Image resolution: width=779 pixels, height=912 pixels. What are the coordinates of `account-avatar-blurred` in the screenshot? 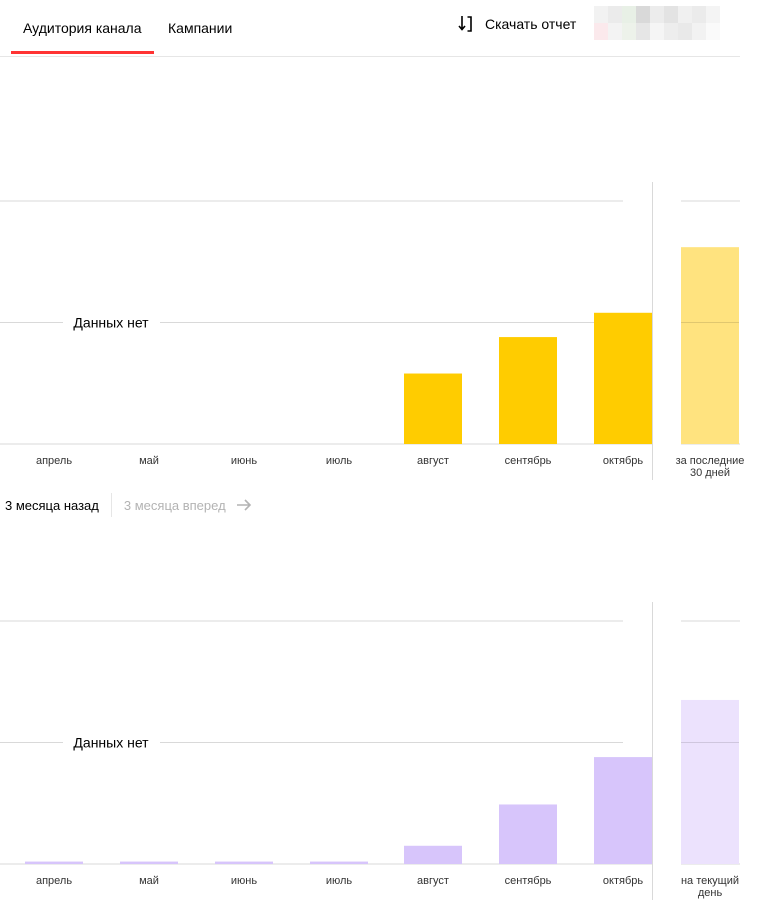 It's located at (657, 23).